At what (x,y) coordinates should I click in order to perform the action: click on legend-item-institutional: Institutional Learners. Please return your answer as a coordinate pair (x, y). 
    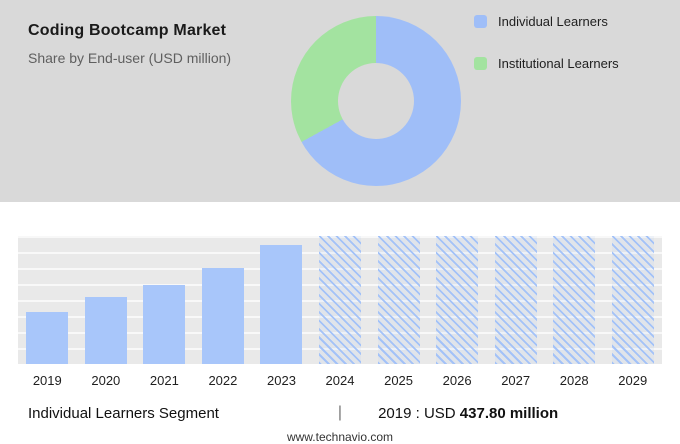
    Looking at the image, I should click on (546, 63).